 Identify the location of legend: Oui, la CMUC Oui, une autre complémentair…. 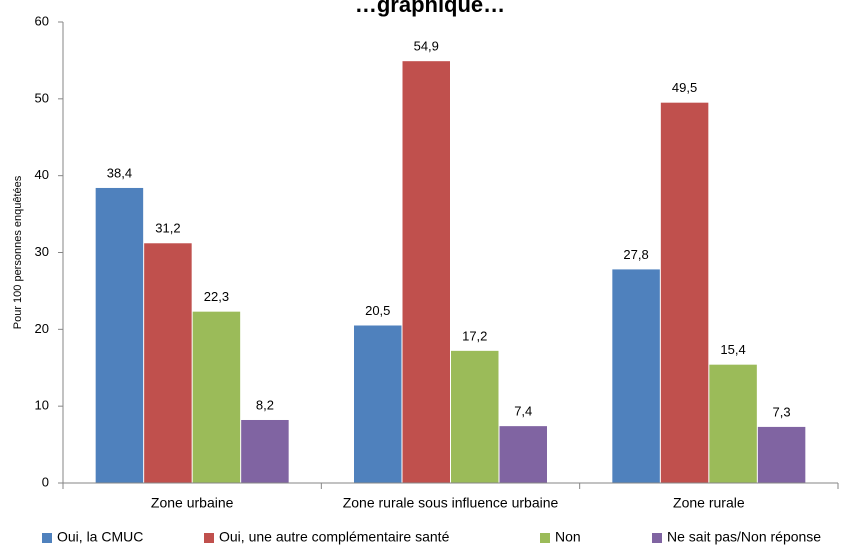
(431, 537).